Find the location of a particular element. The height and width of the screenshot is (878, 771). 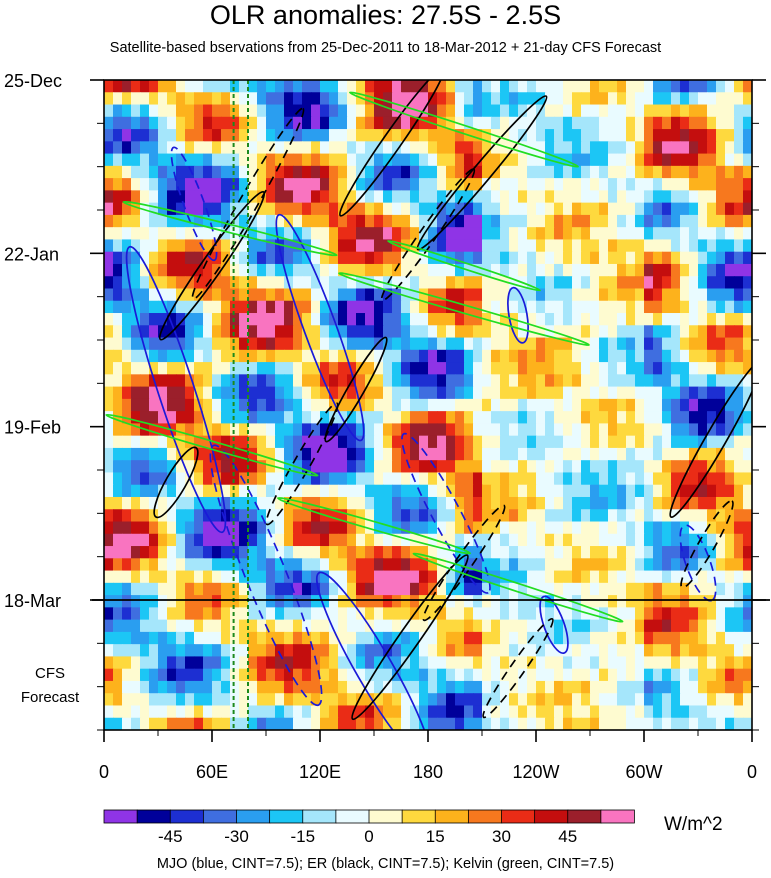

kelvin-contour is located at coordinates (464, 309).